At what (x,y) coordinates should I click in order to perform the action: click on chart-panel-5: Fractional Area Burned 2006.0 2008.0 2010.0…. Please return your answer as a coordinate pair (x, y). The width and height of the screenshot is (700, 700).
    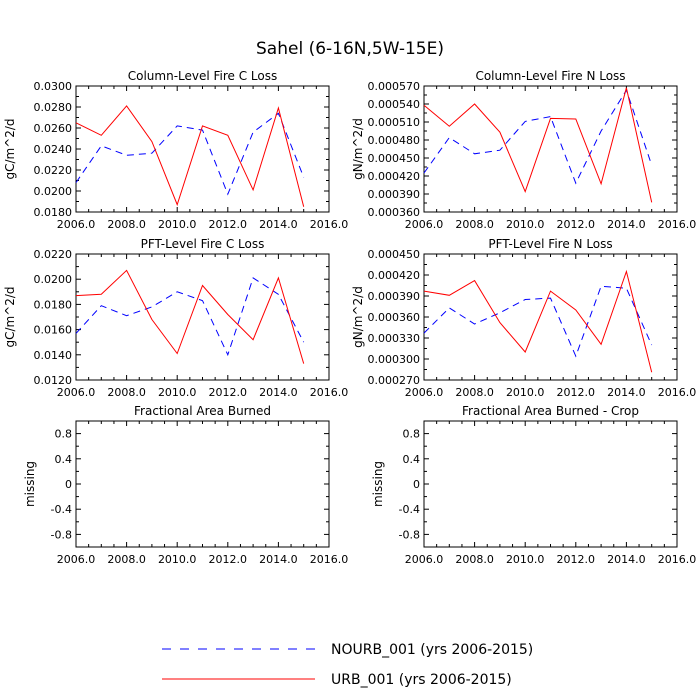
    Looking at the image, I should click on (185, 485).